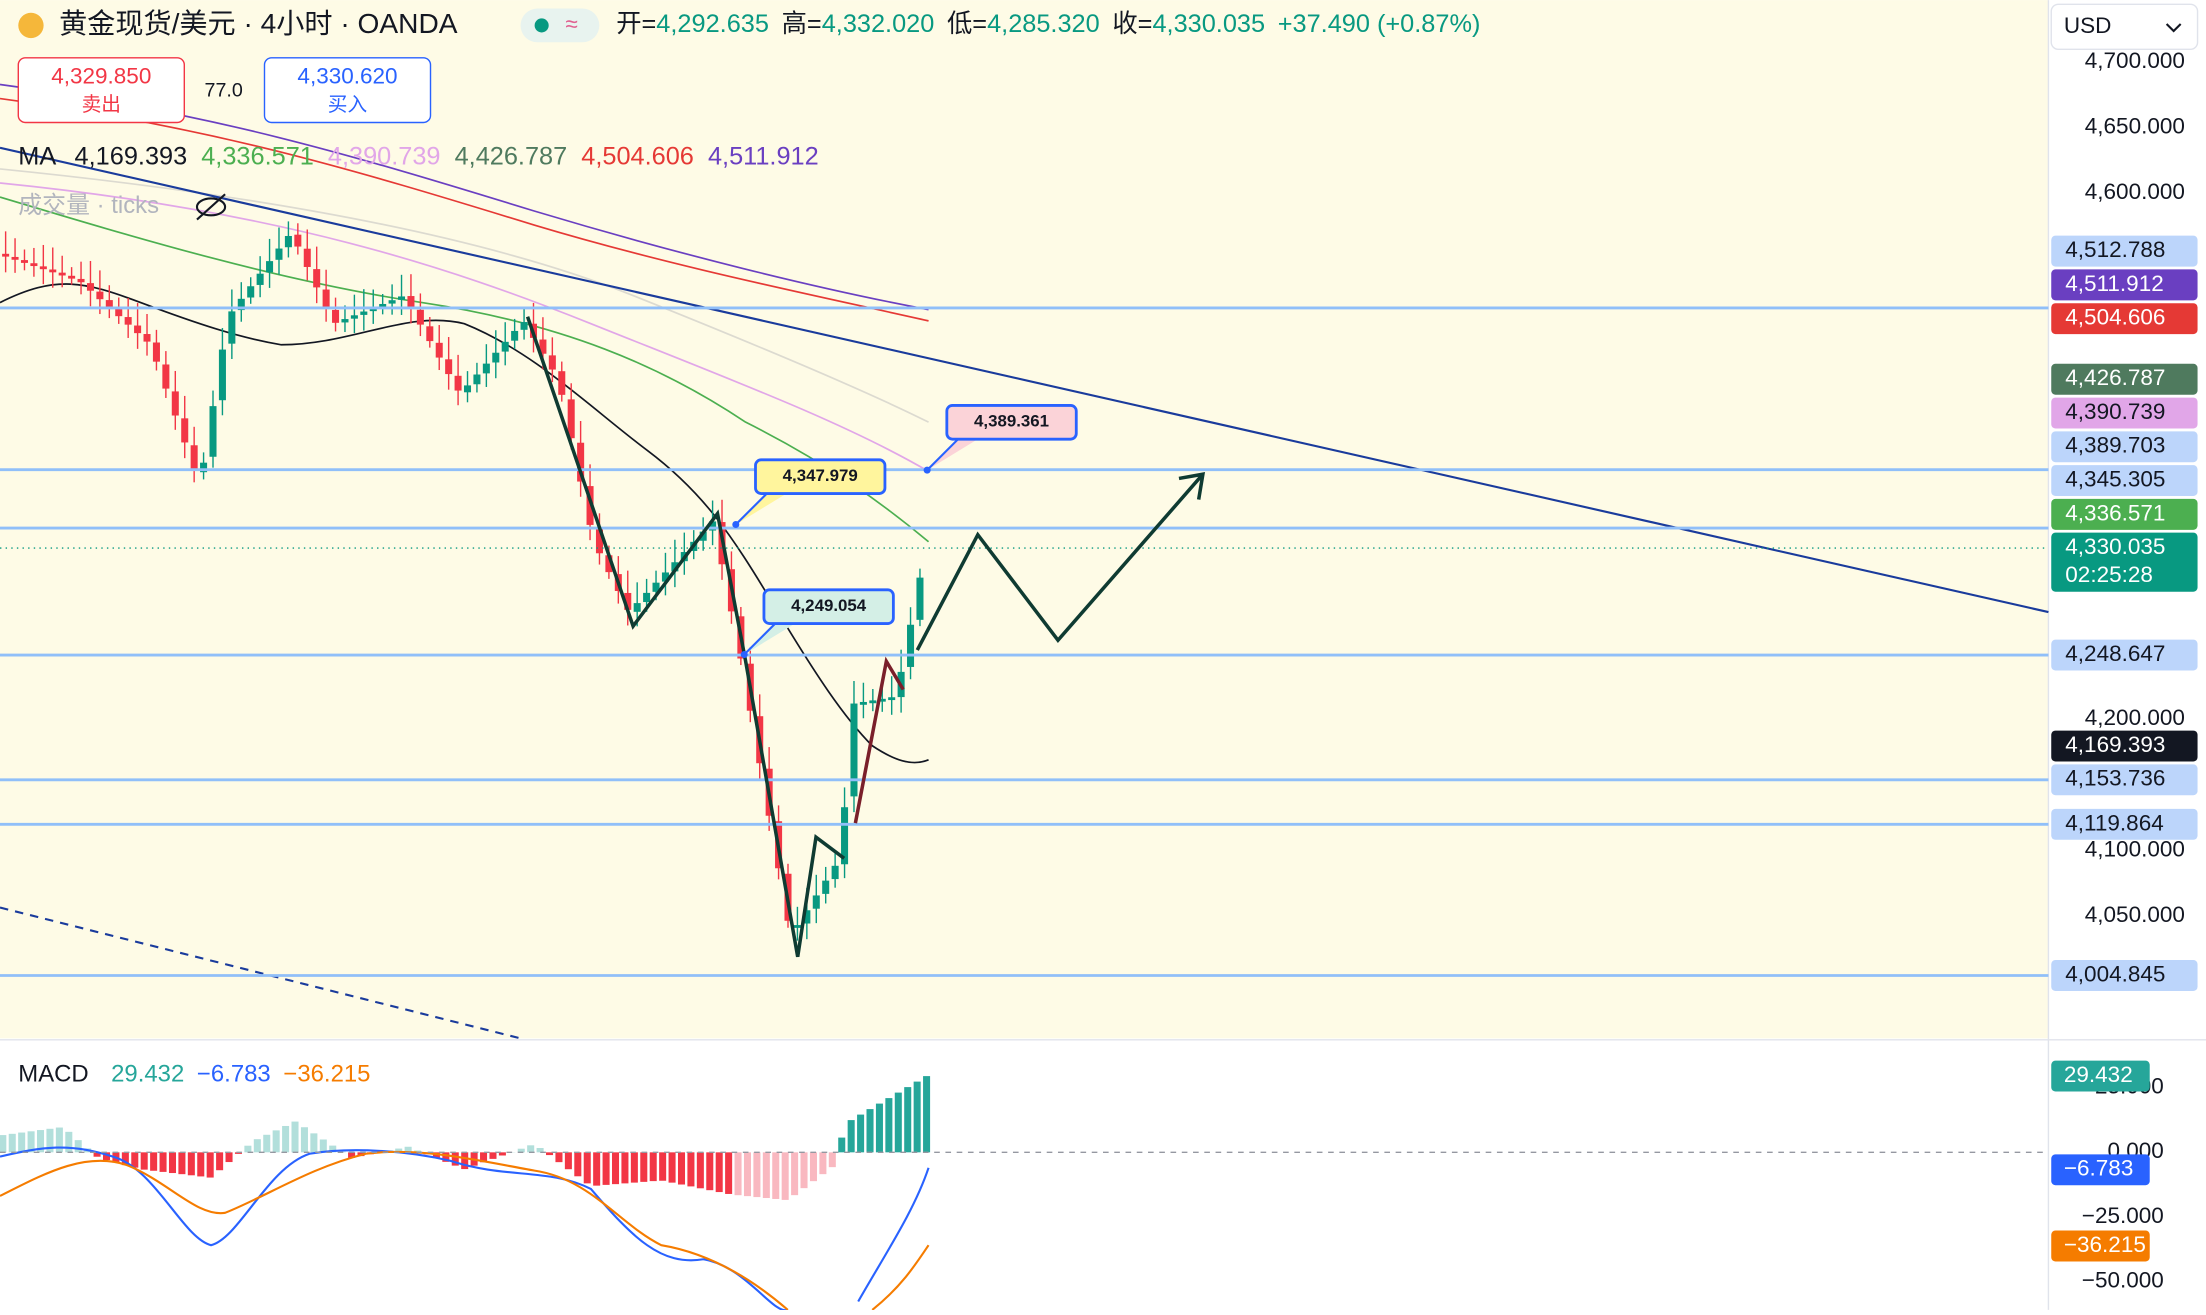 The width and height of the screenshot is (2206, 1315). What do you see at coordinates (326, 1073) in the screenshot?
I see `macd-readout: −36.215` at bounding box center [326, 1073].